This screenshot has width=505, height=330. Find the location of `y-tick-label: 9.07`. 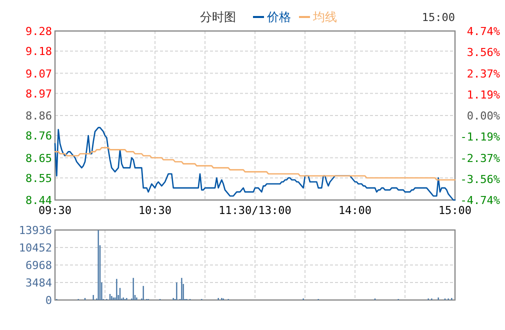

y-tick-label: 9.07 is located at coordinates (39, 73).